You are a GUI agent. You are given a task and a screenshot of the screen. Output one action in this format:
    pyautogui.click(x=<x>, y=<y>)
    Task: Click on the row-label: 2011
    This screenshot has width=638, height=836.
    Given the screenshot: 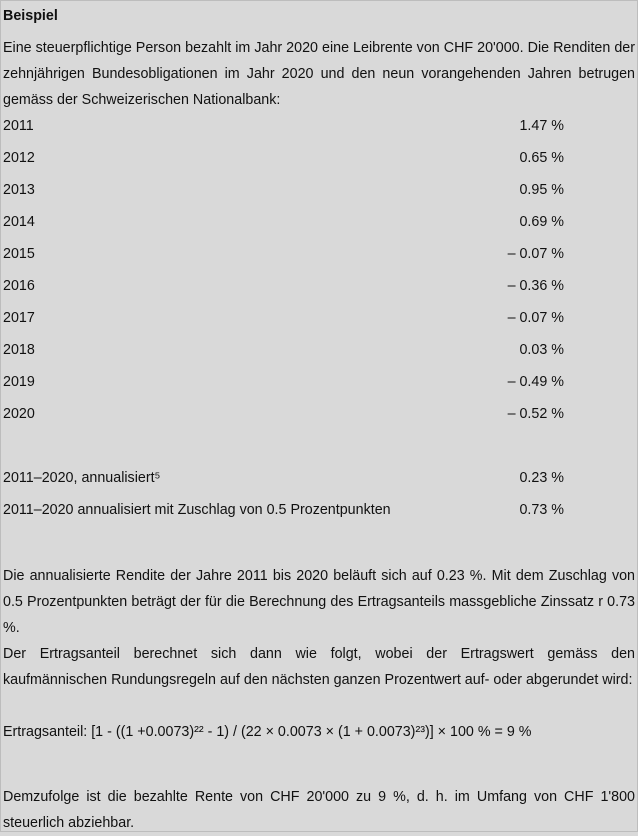 What is the action you would take?
    pyautogui.click(x=18, y=126)
    